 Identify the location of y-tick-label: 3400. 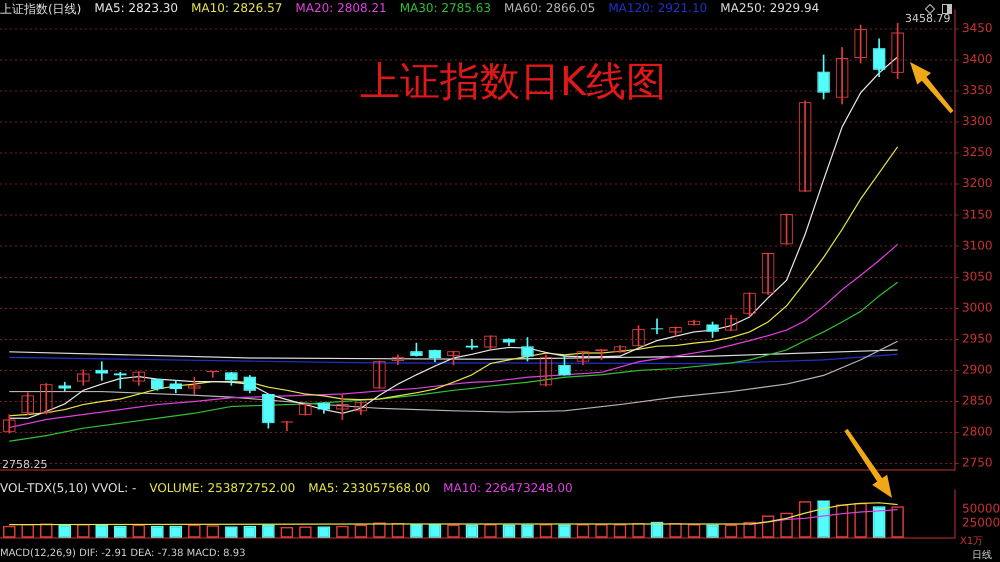
(977, 59).